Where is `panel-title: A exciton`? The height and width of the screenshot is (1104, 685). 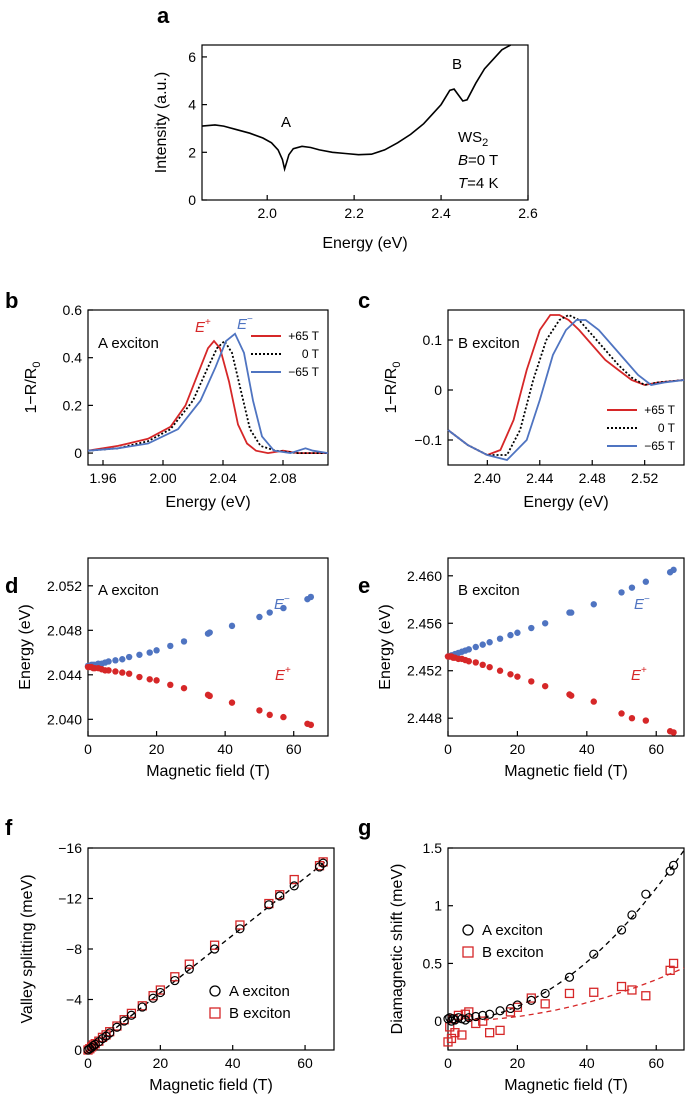
panel-title: A exciton is located at coordinates (128, 343).